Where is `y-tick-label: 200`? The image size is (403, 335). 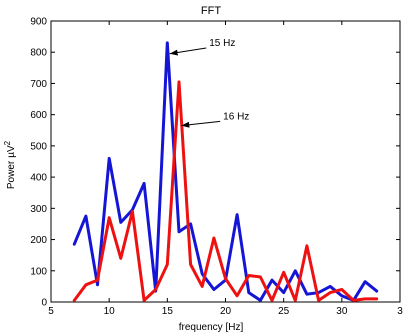 y-tick-label: 200 is located at coordinates (38, 240).